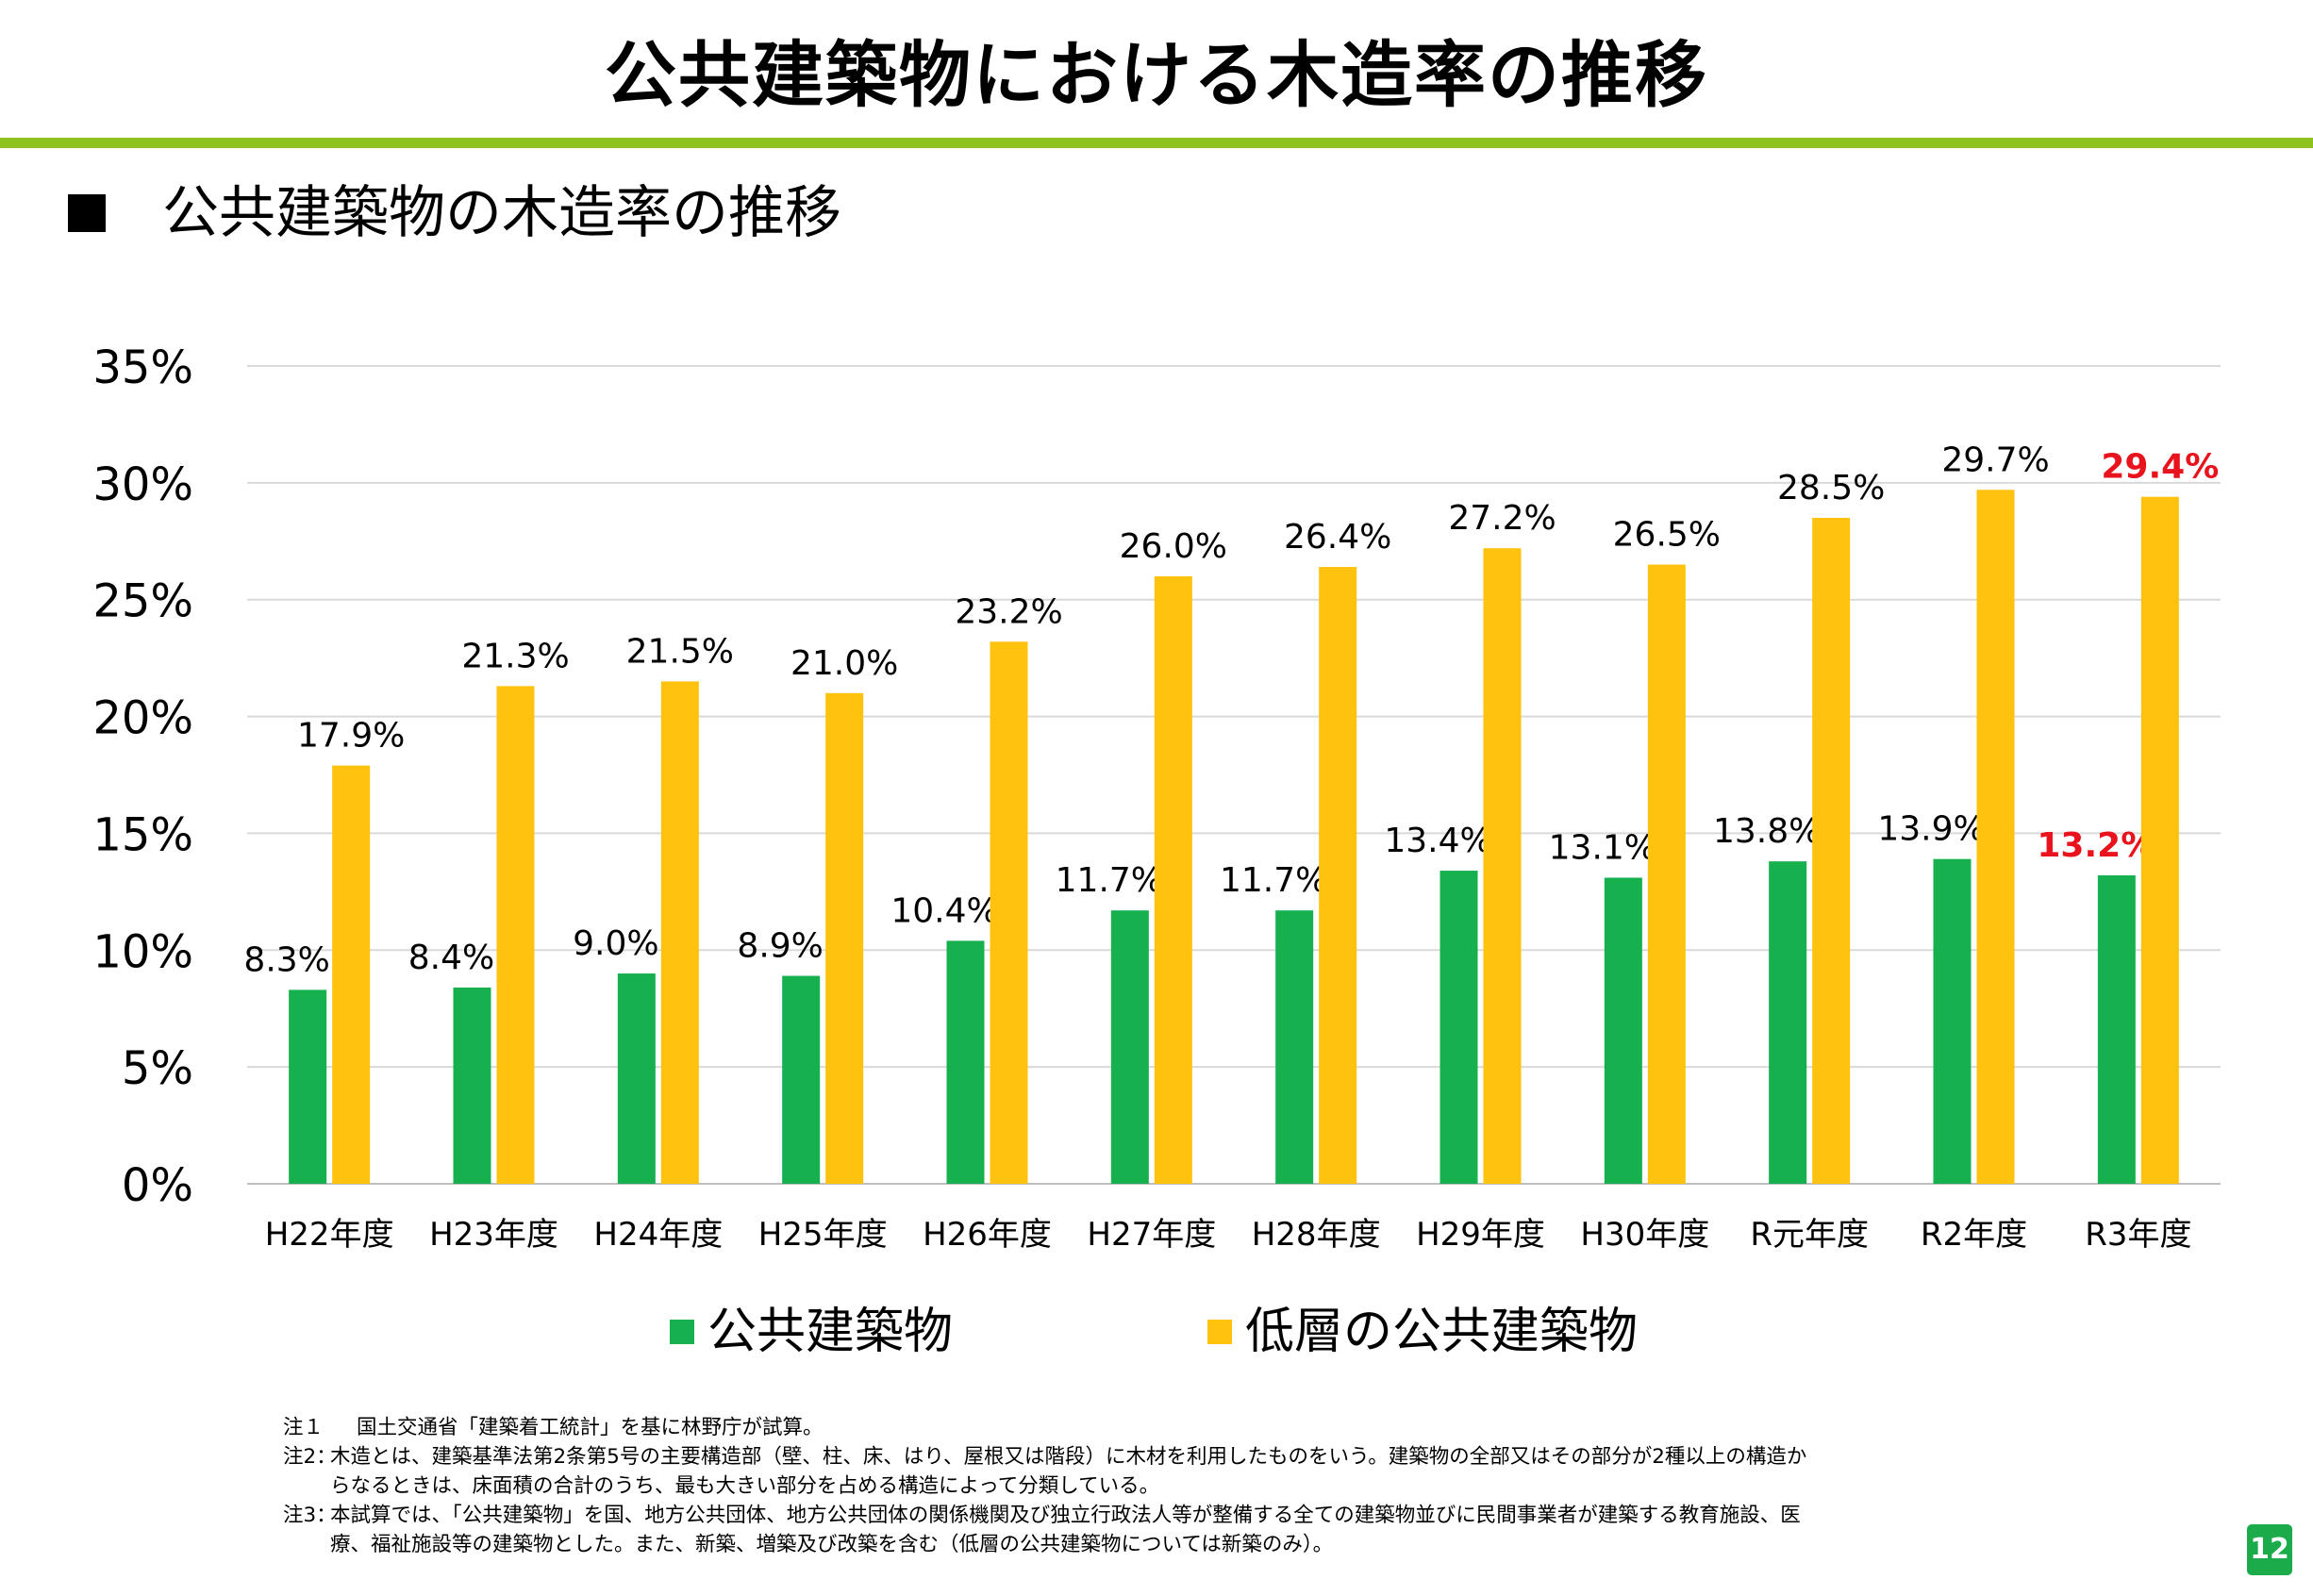 This screenshot has width=2313, height=1596. Describe the element at coordinates (501, 213) in the screenshot. I see `section-heading-text: 公共建築物の木造率の推移` at that location.